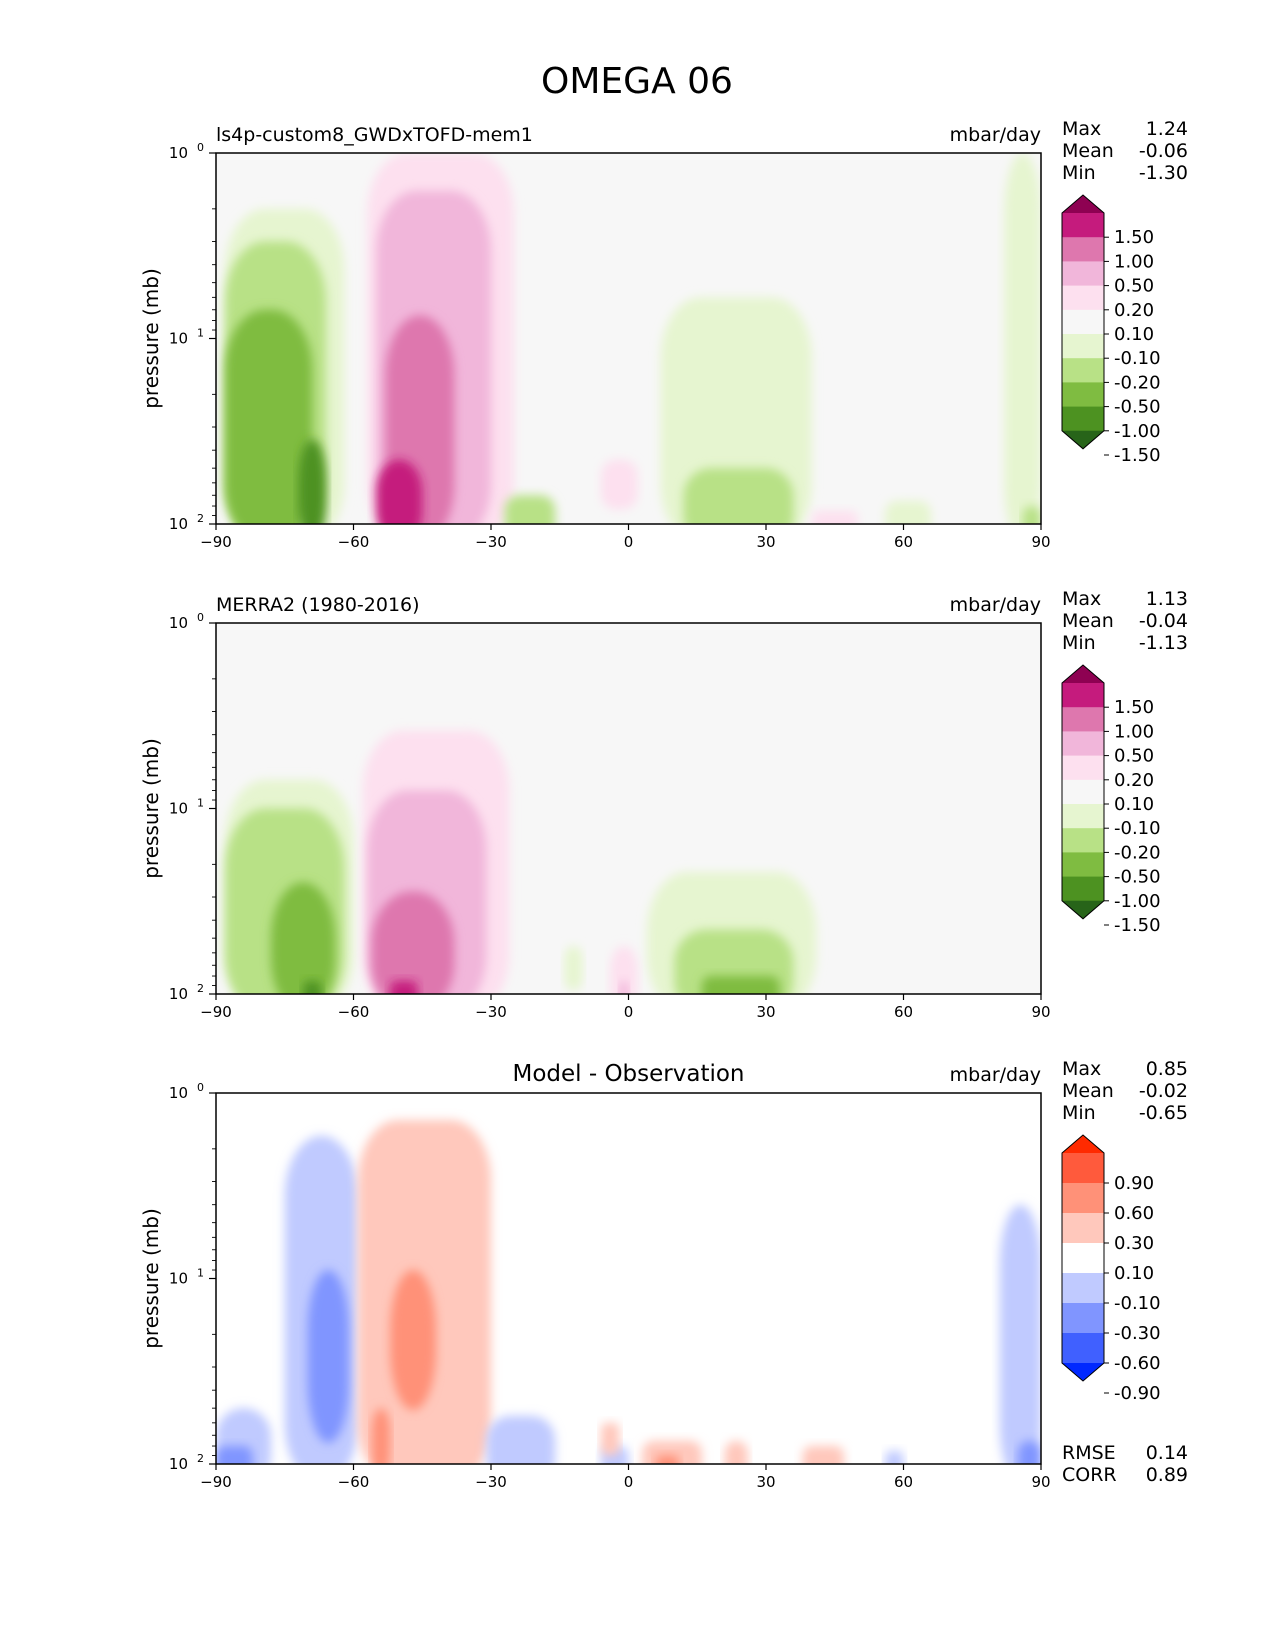 The height and width of the screenshot is (1650, 1275). What do you see at coordinates (1167, 129) in the screenshot?
I see `stat-value: 1.24` at bounding box center [1167, 129].